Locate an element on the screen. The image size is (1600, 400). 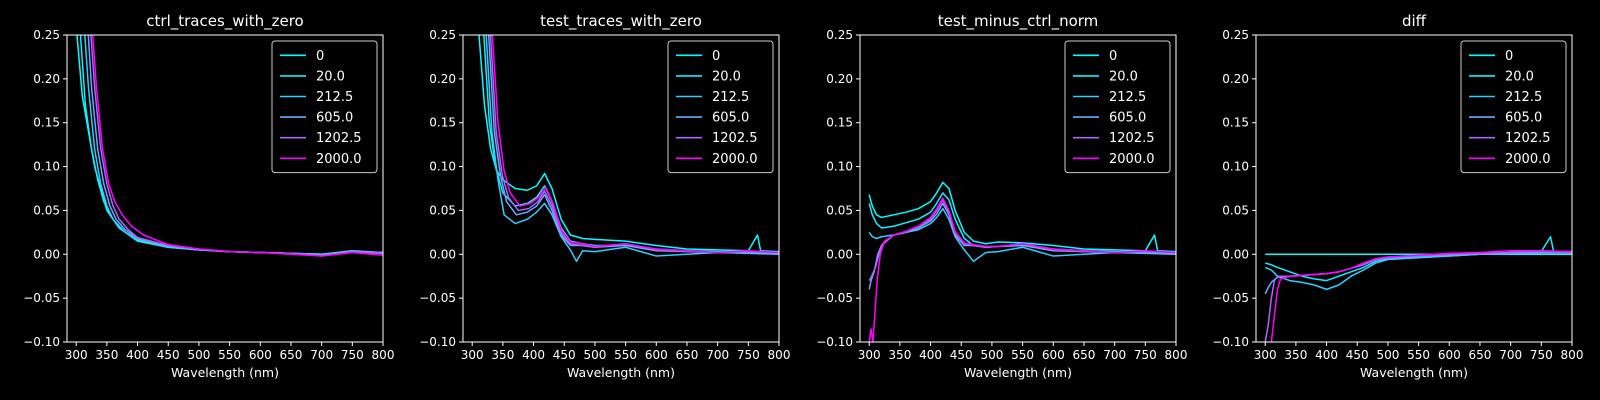
legend-label: 212.5 is located at coordinates (1127, 97).